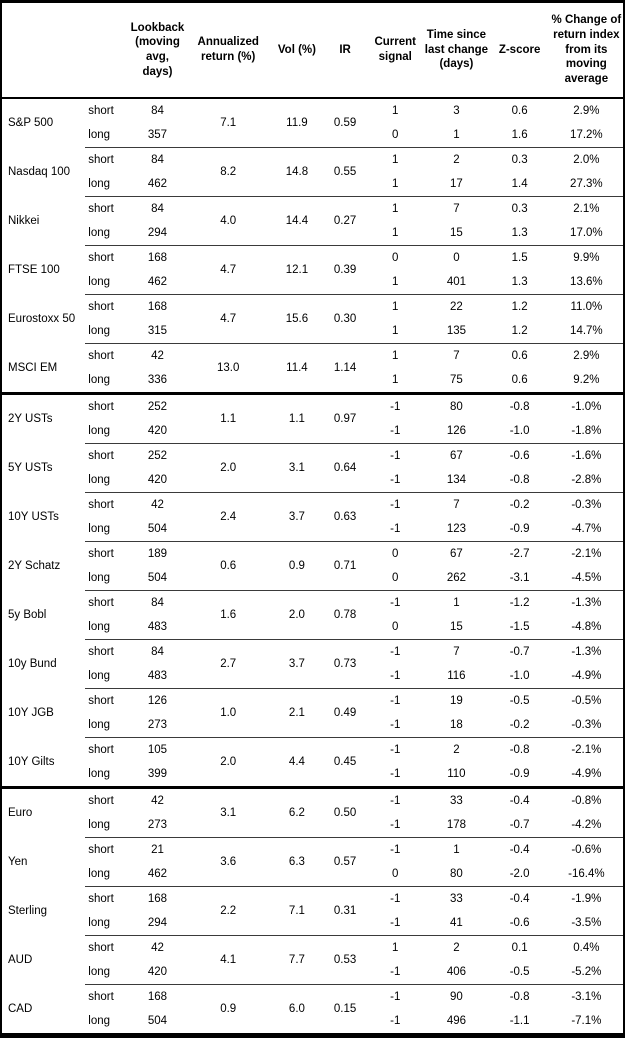 The height and width of the screenshot is (1038, 625). Describe the element at coordinates (345, 468) in the screenshot. I see `ir-value: 0.64` at that location.